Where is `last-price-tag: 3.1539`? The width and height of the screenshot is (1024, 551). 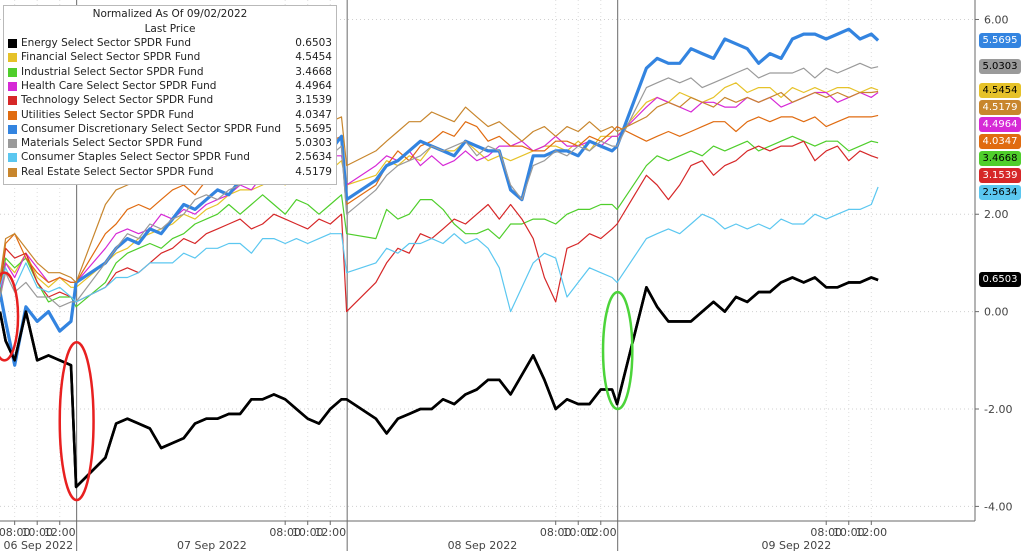 last-price-tag: 3.1539 is located at coordinates (1000, 175).